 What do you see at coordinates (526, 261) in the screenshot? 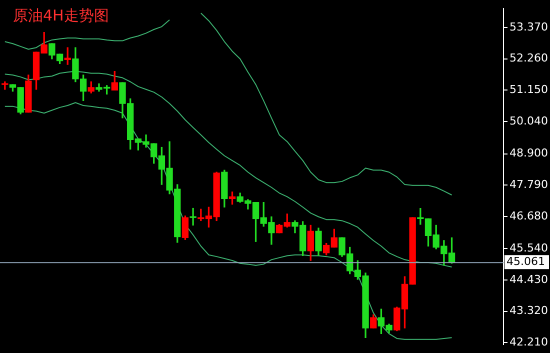
I see `ref-line-label: 45.061` at bounding box center [526, 261].